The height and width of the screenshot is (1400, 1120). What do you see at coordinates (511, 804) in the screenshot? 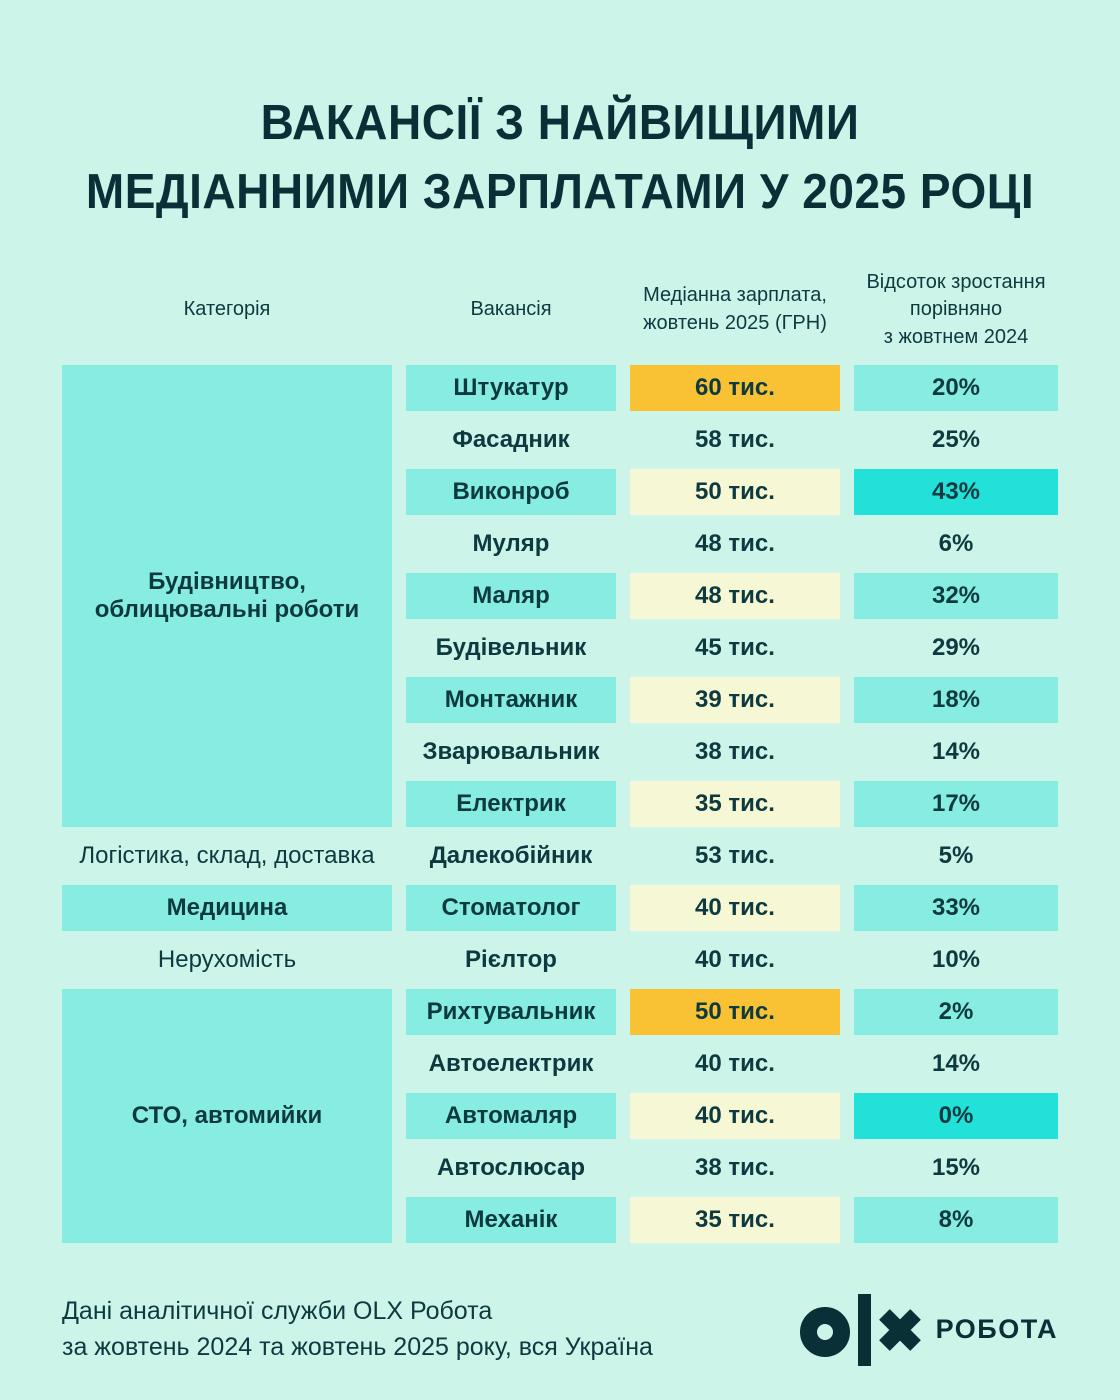
I see `vacancy-cell: Електрик` at bounding box center [511, 804].